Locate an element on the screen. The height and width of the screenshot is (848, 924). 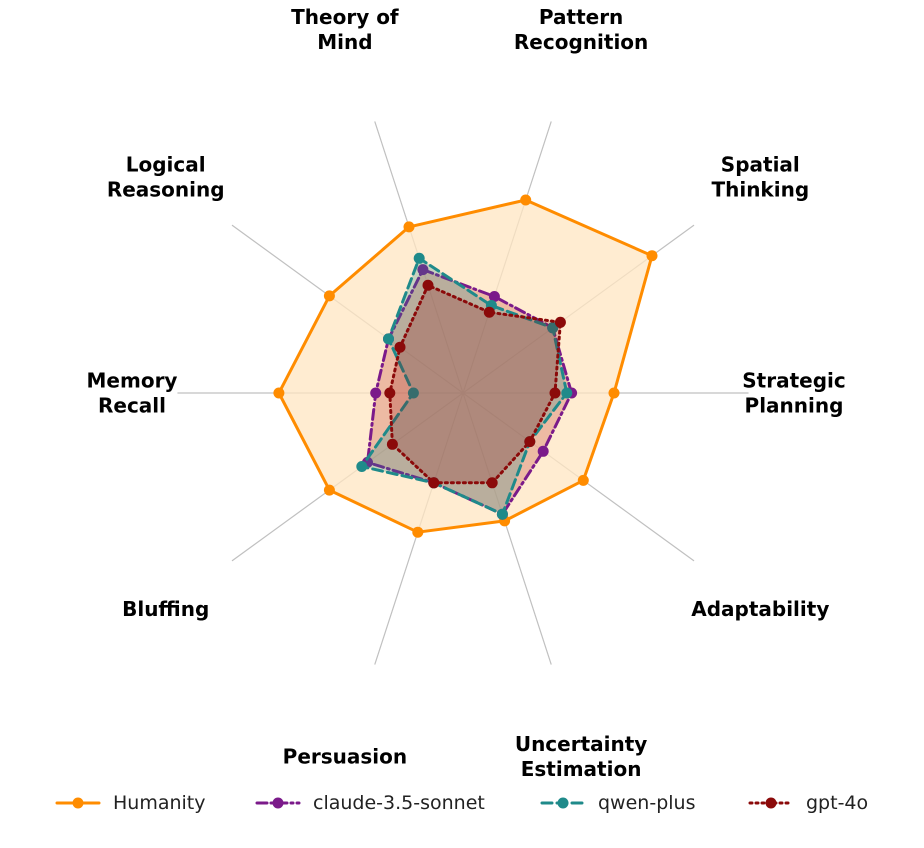
axis-label-line: Recognition is located at coordinates (581, 42).